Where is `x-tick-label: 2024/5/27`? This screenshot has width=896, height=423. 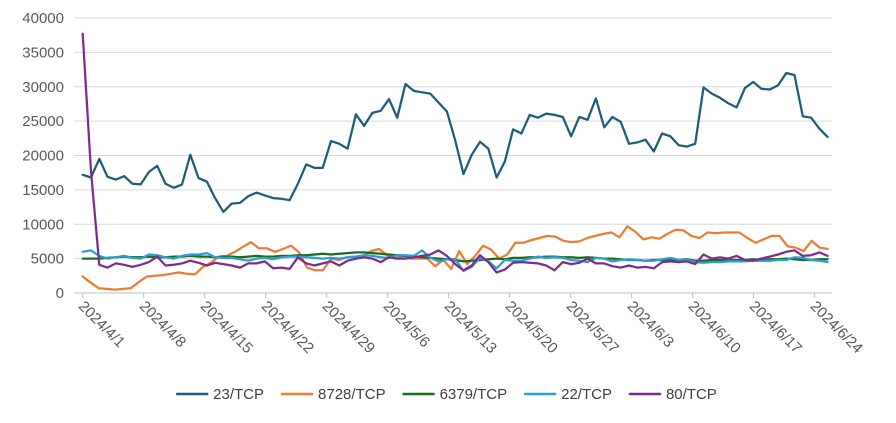 x-tick-label: 2024/5/27 is located at coordinates (592, 327).